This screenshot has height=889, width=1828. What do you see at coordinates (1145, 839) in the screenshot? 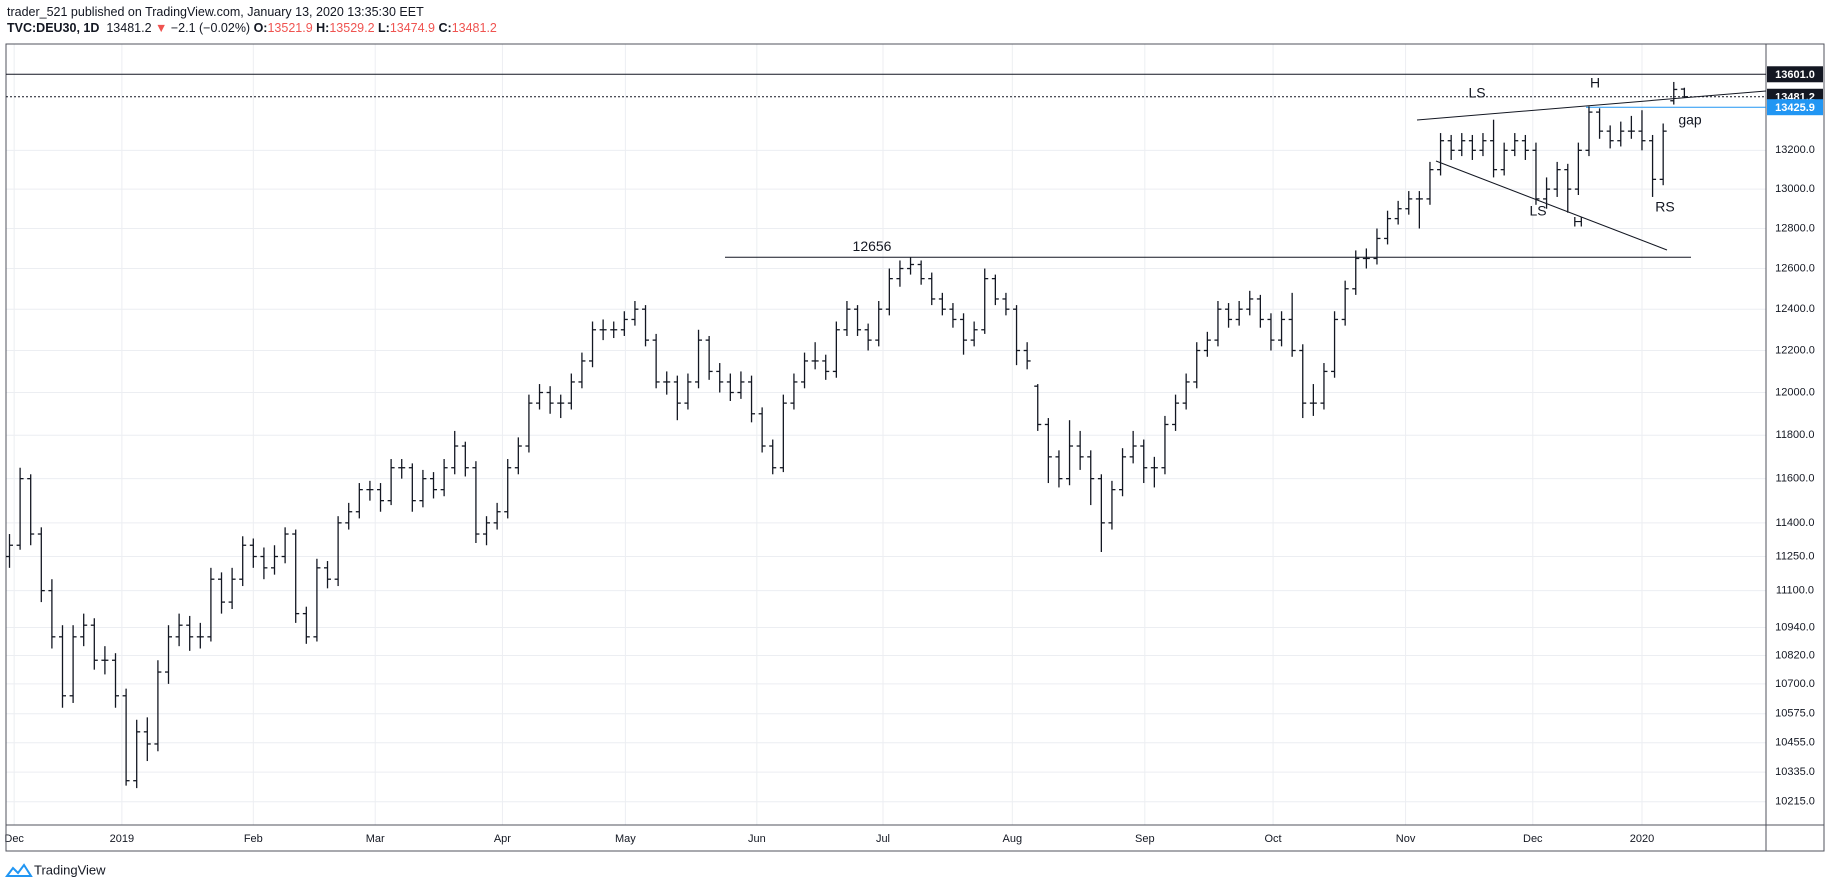
I see `x-tick-label: Sep` at bounding box center [1145, 839].